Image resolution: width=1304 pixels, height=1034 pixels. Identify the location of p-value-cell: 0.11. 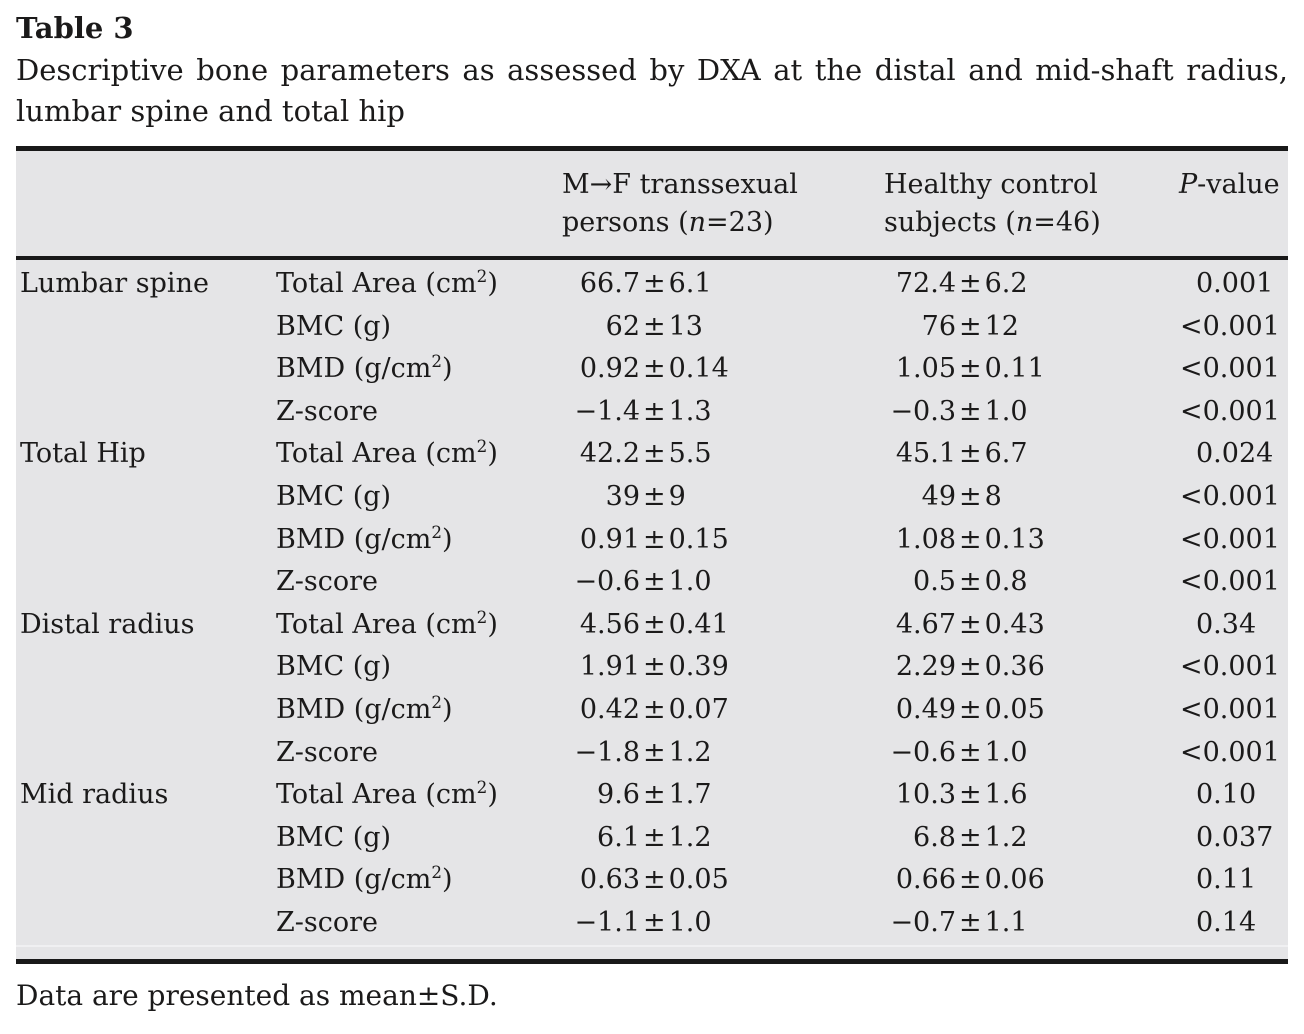
(1226, 880).